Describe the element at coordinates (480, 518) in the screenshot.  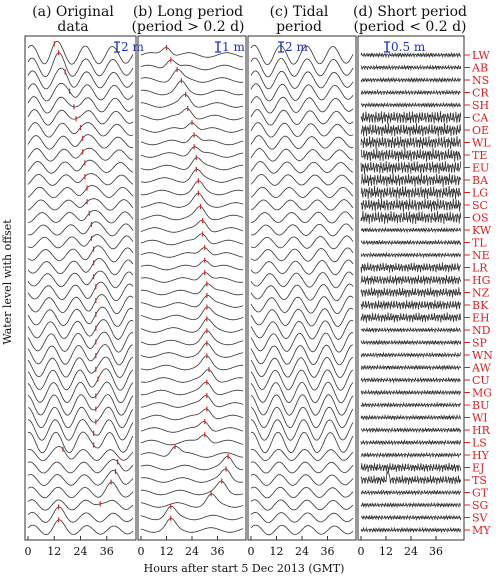
I see `station-label-SV: SV` at that location.